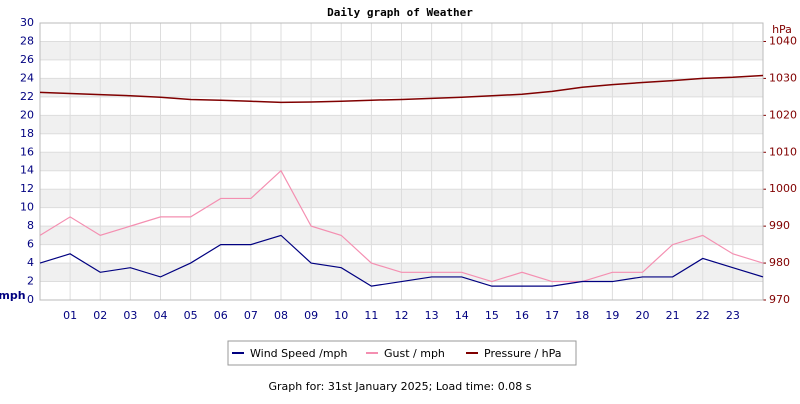 Image resolution: width=800 pixels, height=404 pixels. Describe the element at coordinates (783, 188) in the screenshot. I see `y2-tick-label: 1000` at that location.